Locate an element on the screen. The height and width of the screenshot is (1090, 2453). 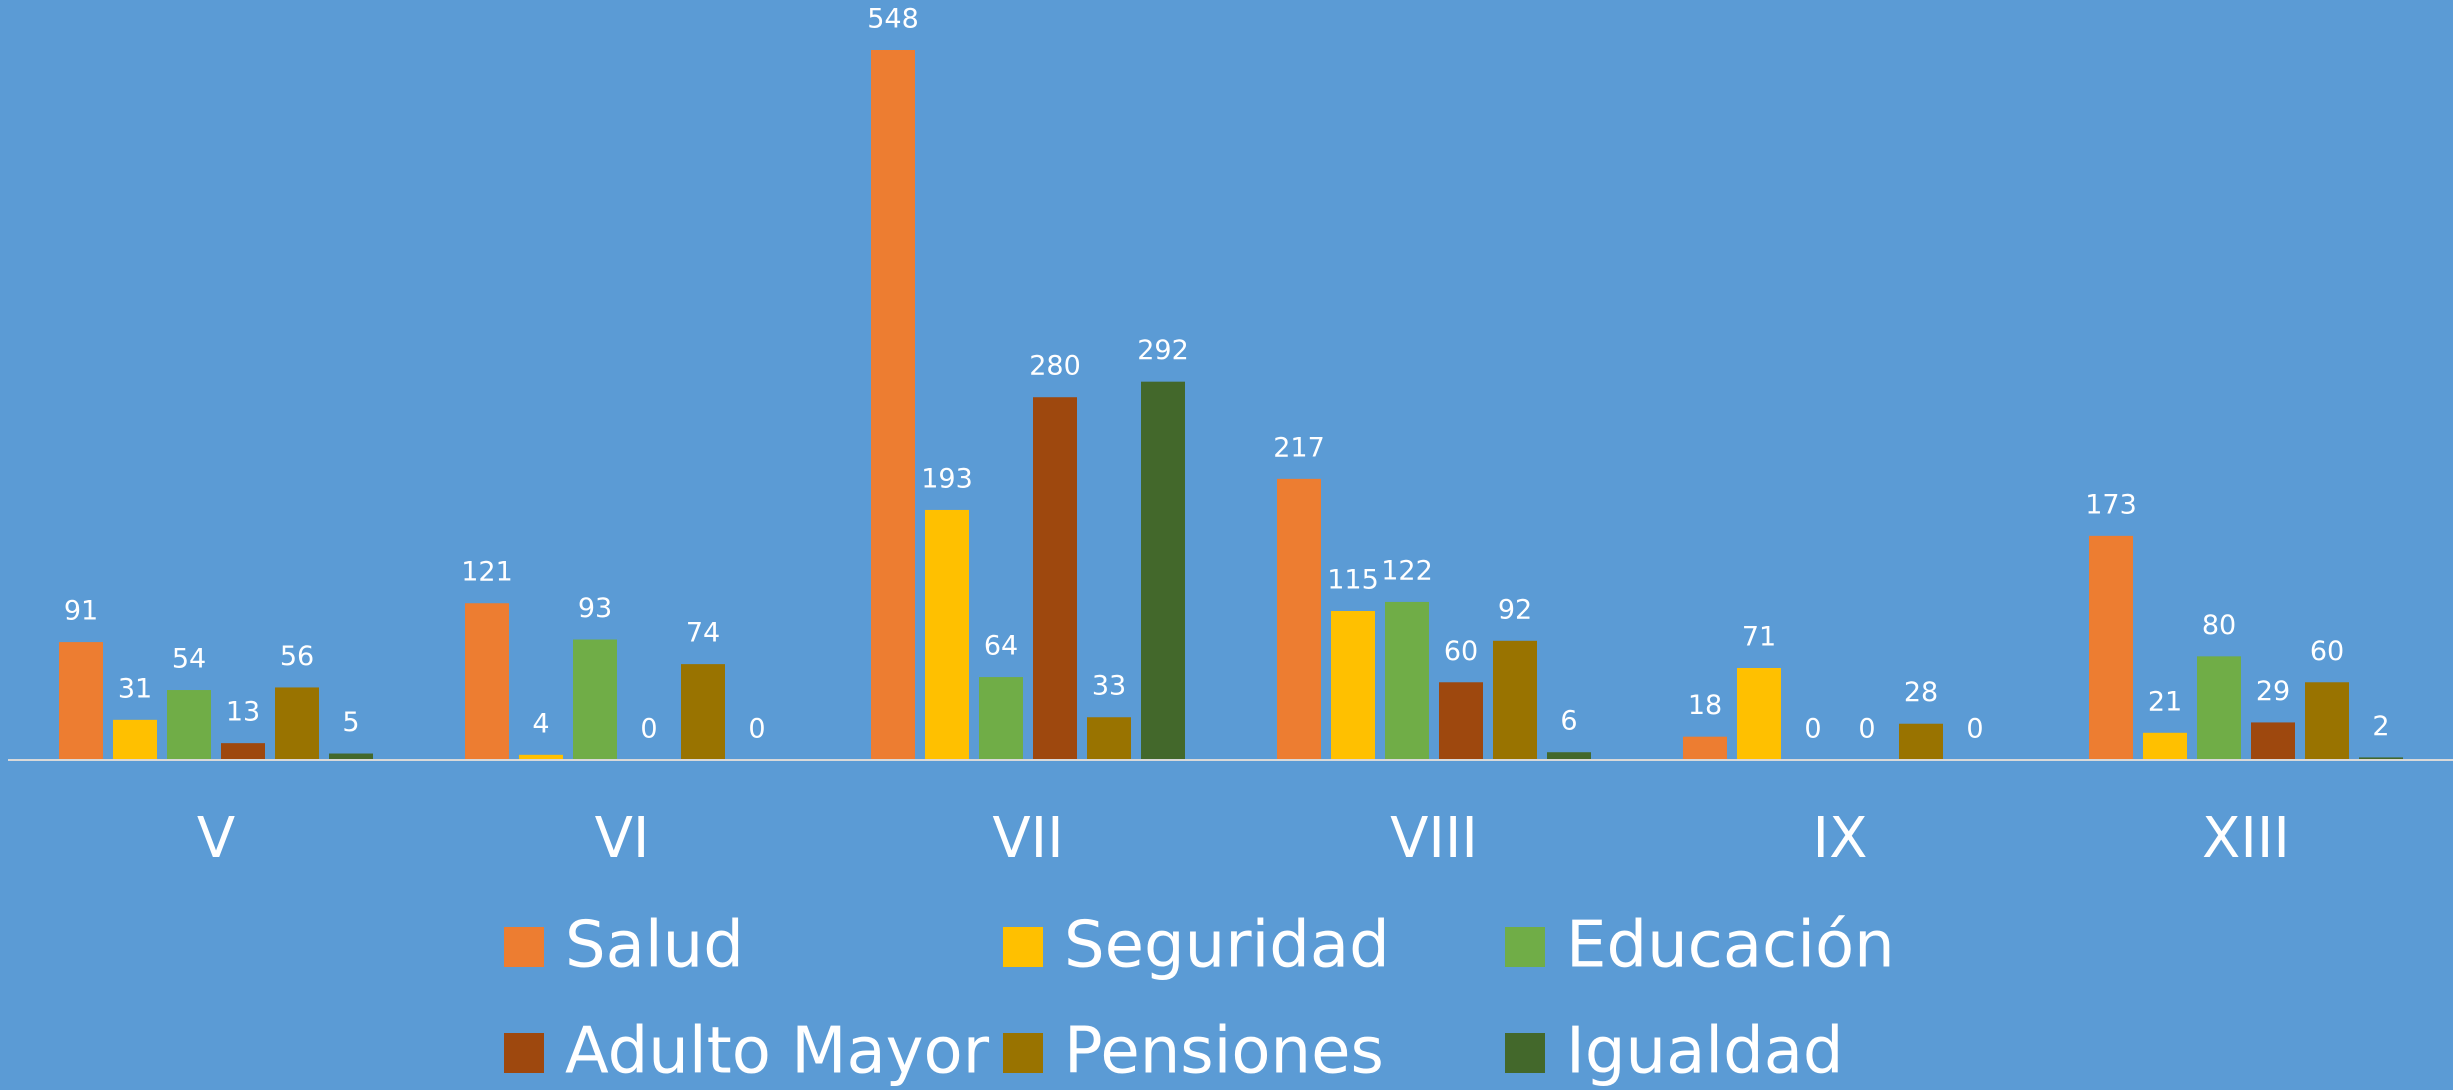
data-label: 292 is located at coordinates (1163, 350).